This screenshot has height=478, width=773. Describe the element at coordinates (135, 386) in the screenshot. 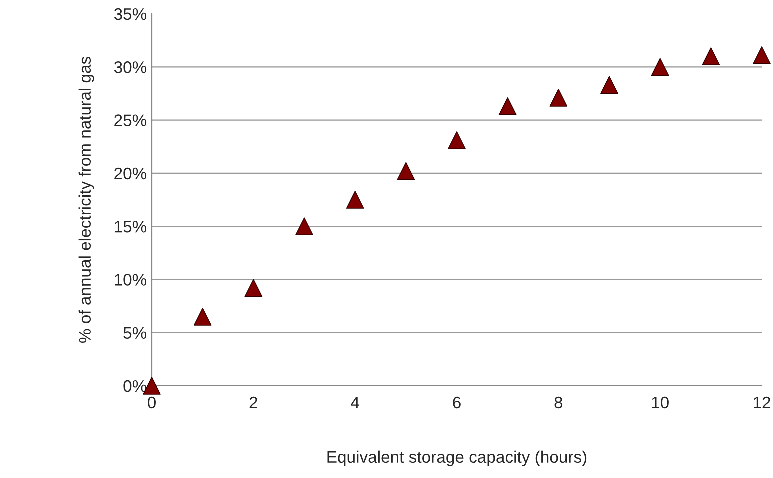

I see `y-tick-label: 0%` at that location.